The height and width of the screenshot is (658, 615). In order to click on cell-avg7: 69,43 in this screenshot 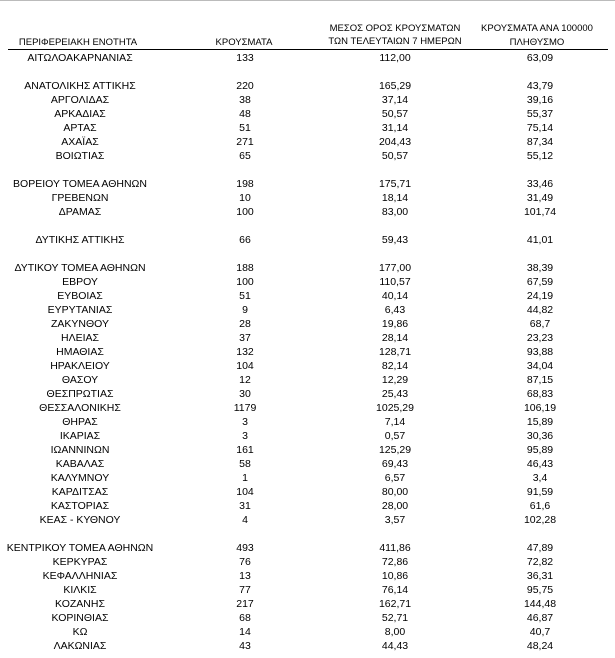, I will do `click(395, 464)`.